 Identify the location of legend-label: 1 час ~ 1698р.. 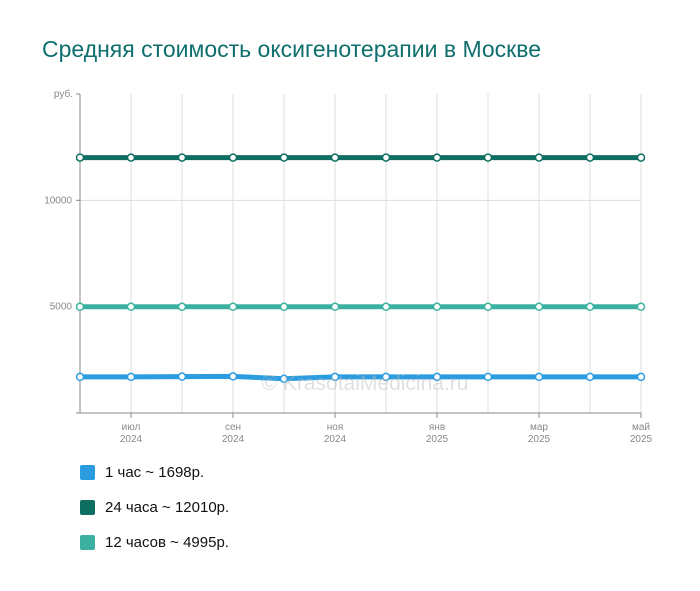
(155, 472).